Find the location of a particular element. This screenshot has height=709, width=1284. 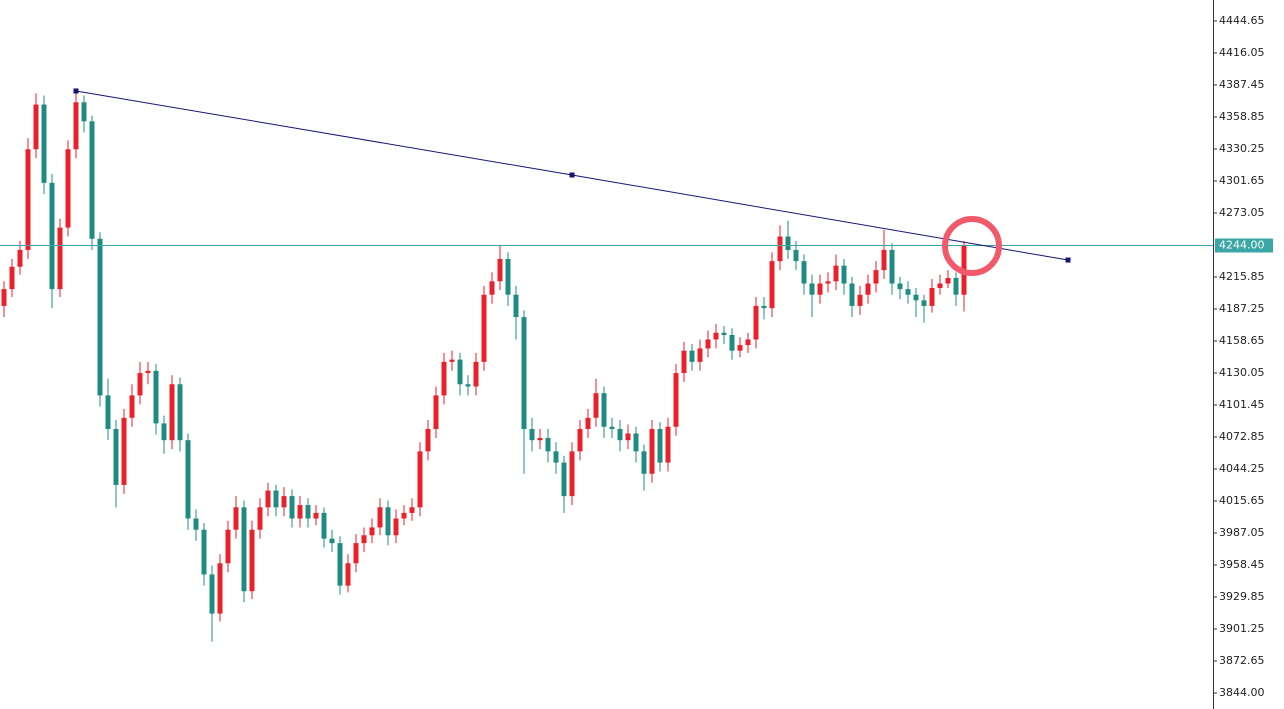

highlight-circle is located at coordinates (972, 246).